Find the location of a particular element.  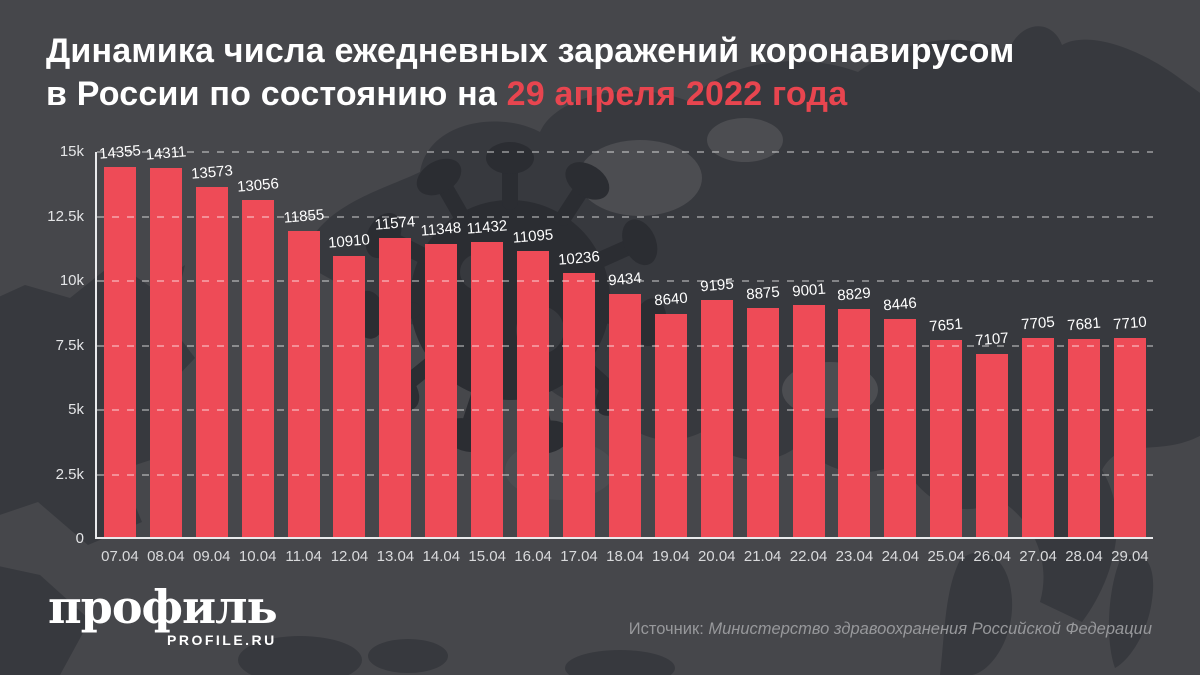

bar-slot-18.04: 9434 18.04 is located at coordinates (625, 358).